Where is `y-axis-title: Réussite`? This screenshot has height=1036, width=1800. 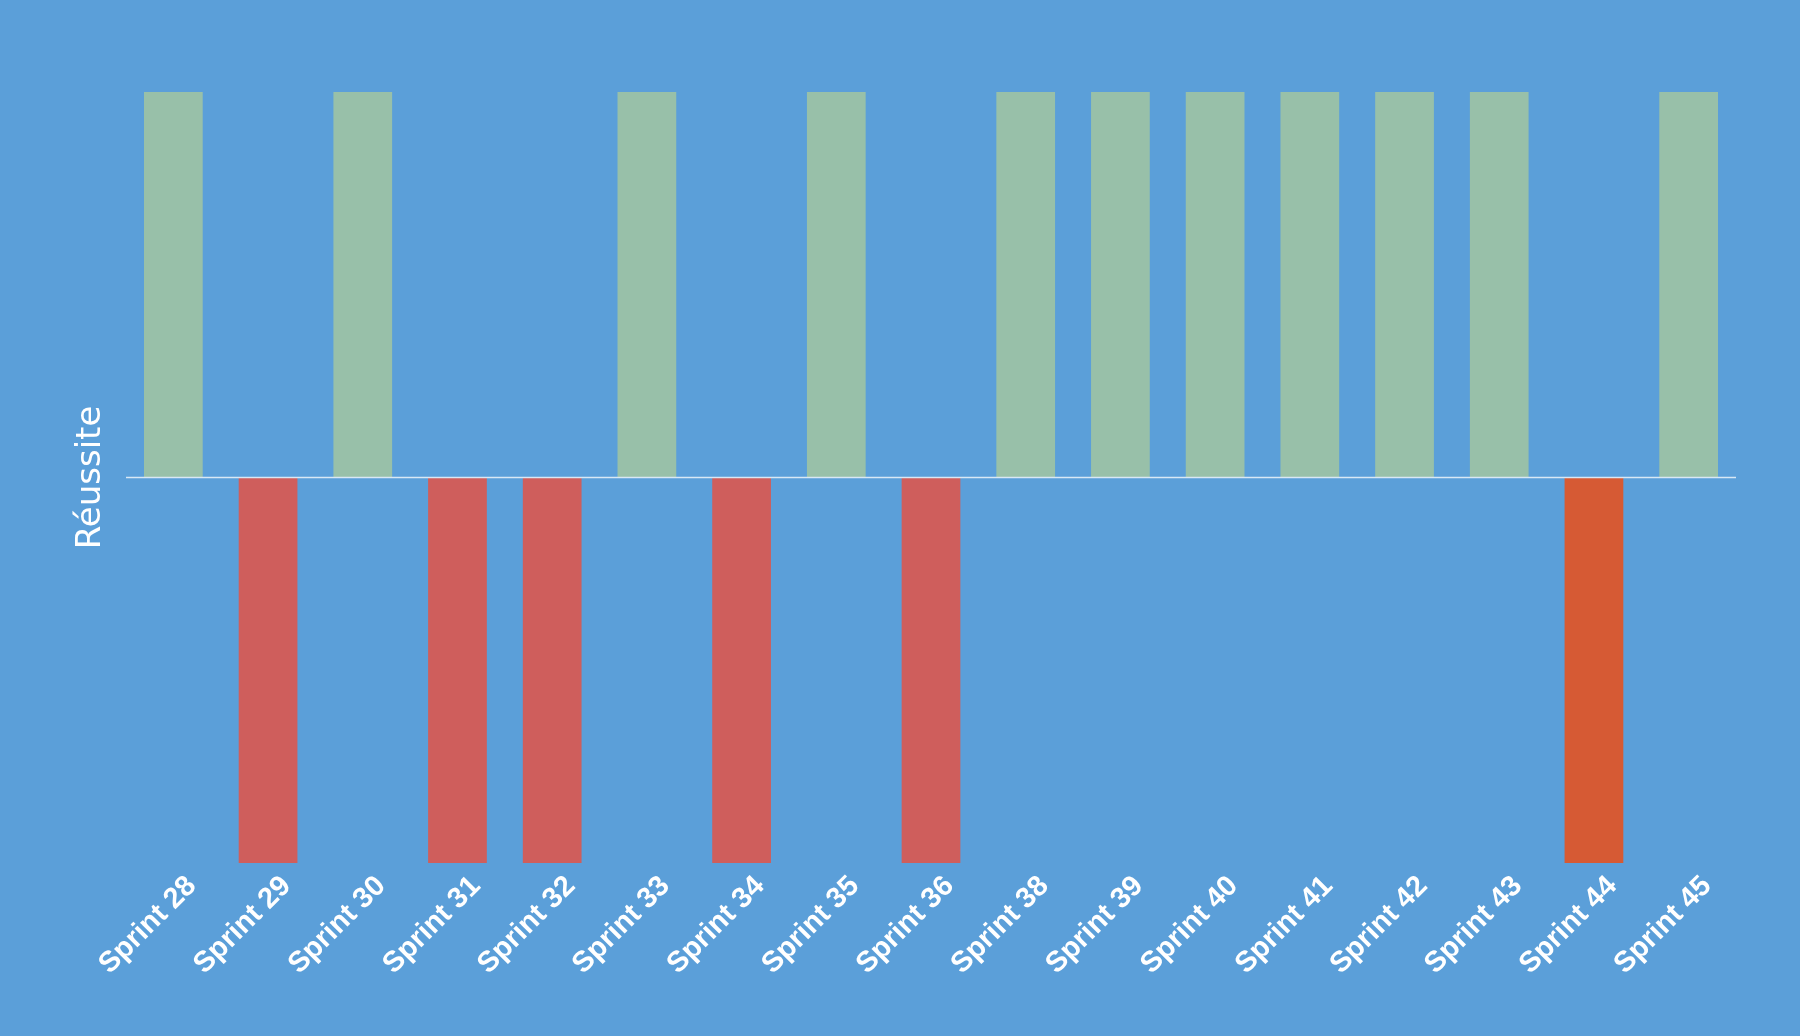
y-axis-title: Réussite is located at coordinates (88, 477).